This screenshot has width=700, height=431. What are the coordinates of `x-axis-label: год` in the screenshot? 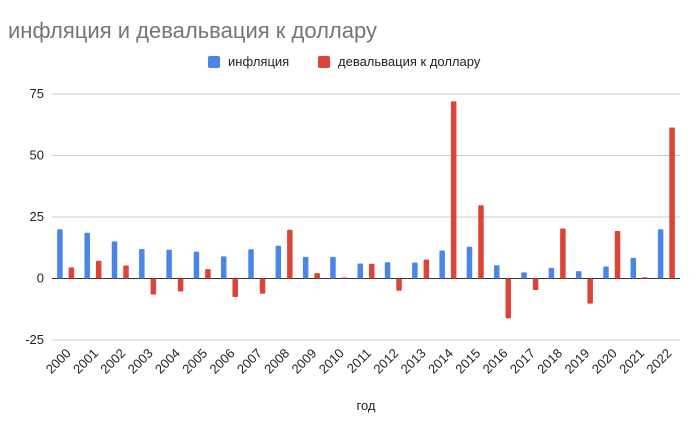 It's located at (366, 405).